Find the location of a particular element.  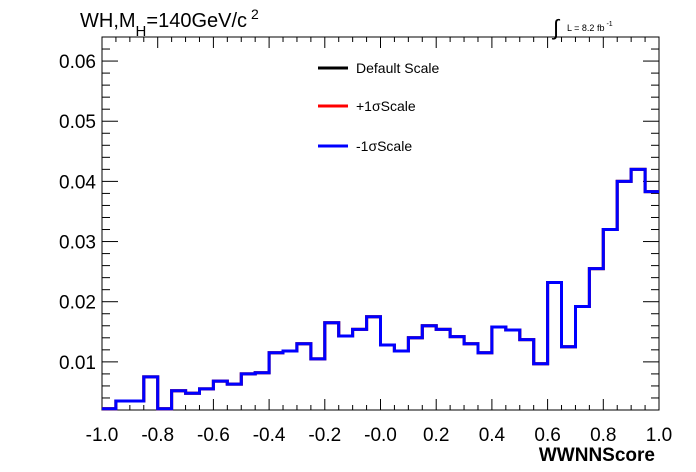

legend-label-plus1sigma: +1σScale is located at coordinates (386, 106).